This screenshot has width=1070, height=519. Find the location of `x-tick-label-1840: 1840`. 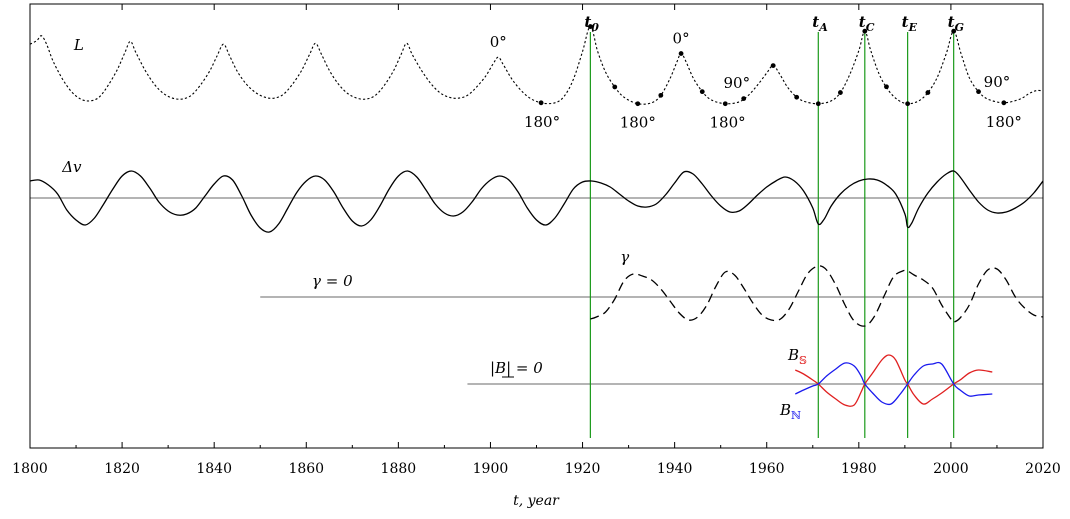

x-tick-label-1840: 1840 is located at coordinates (214, 469).